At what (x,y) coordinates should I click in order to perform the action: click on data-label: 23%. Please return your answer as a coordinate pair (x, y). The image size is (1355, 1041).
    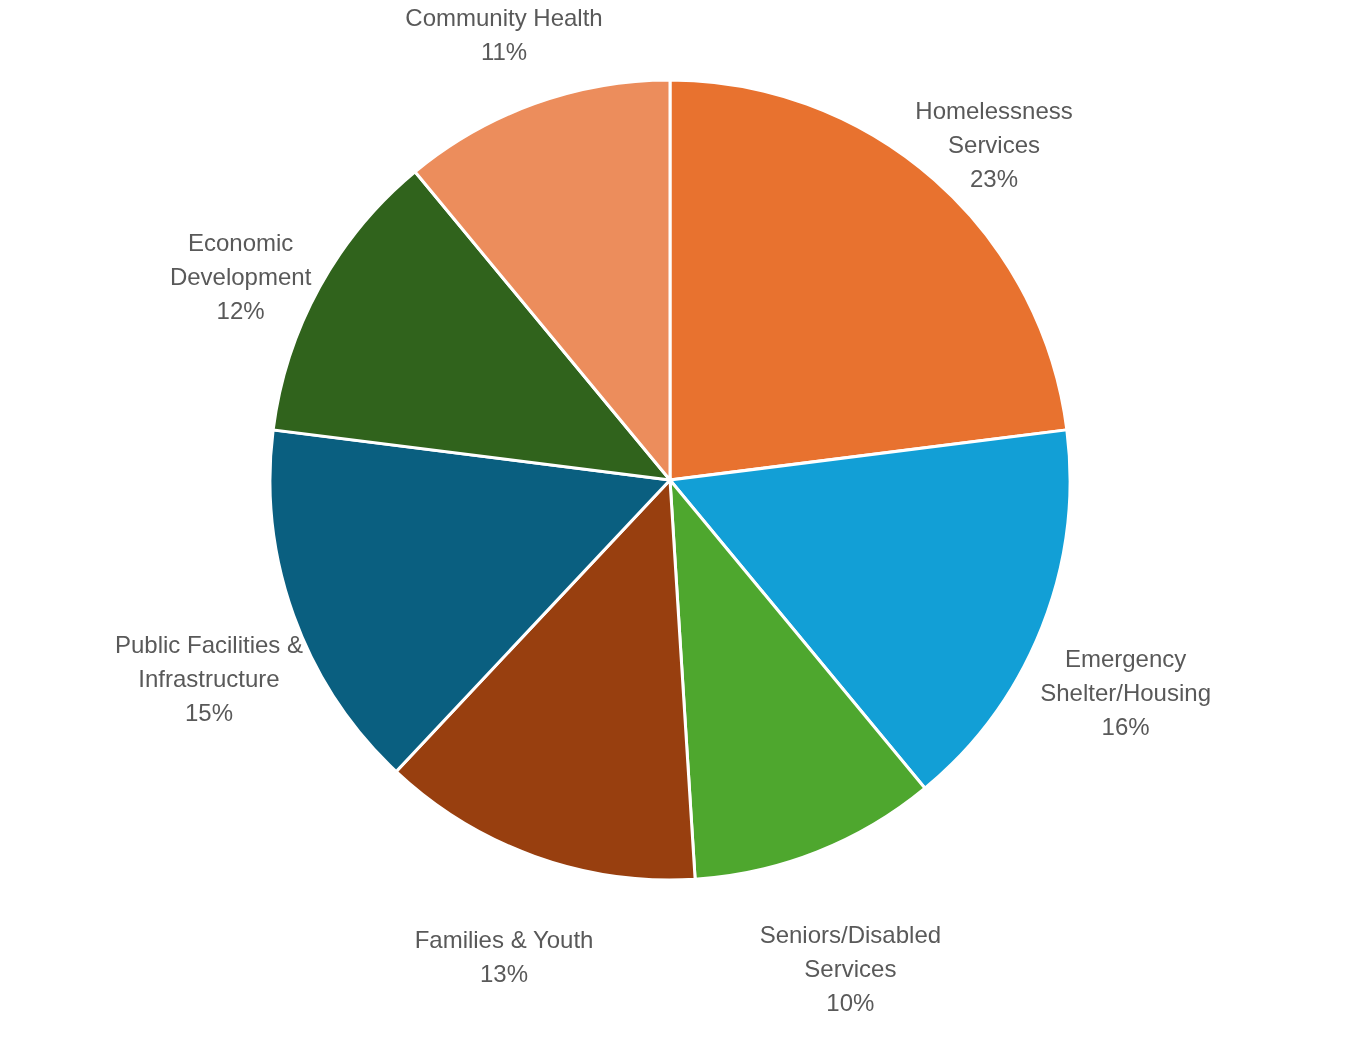
    Looking at the image, I should click on (994, 179).